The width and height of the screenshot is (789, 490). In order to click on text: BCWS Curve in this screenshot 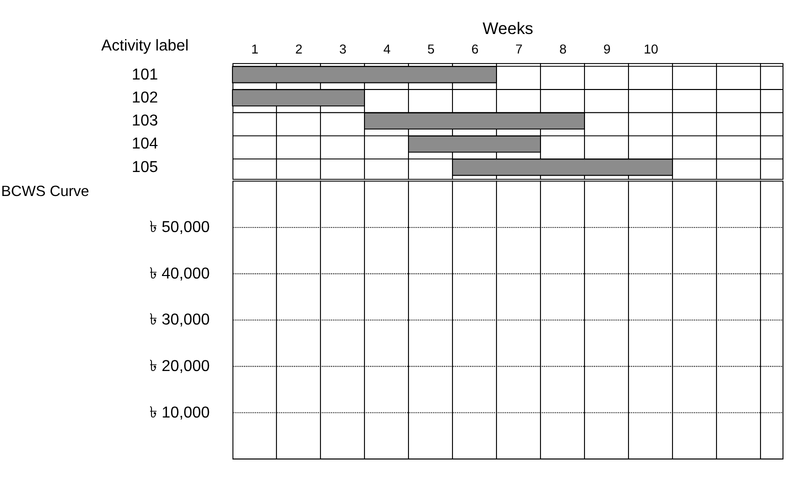, I will do `click(45, 192)`.